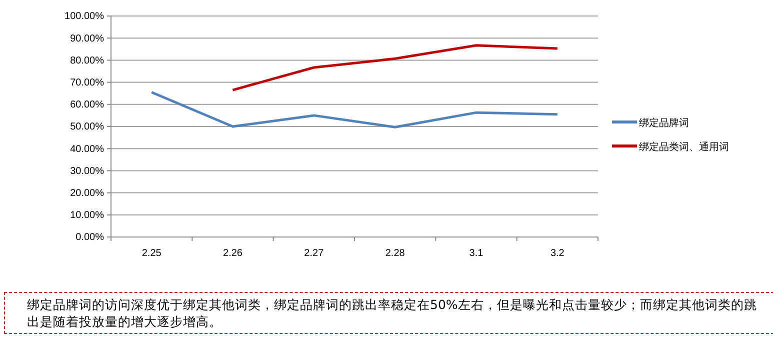  I want to click on x-tick-label: 3.2, so click(557, 254).